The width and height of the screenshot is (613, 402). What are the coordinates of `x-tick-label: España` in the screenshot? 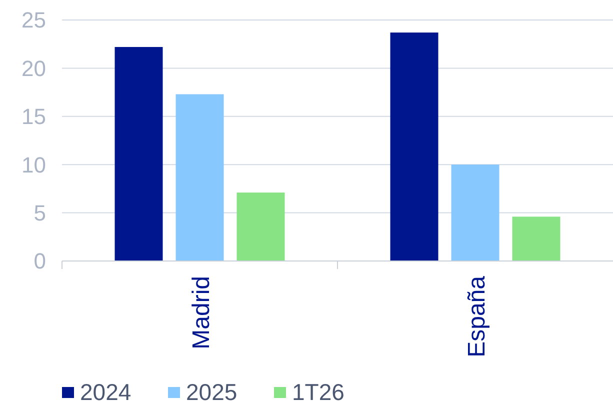 It's located at (476, 316).